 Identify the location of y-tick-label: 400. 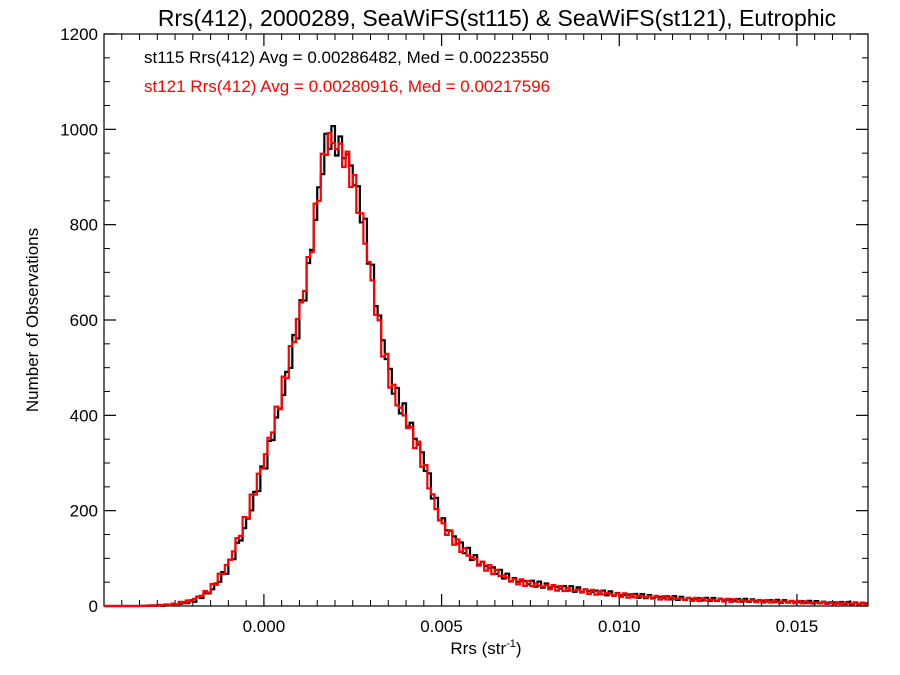
(84, 415).